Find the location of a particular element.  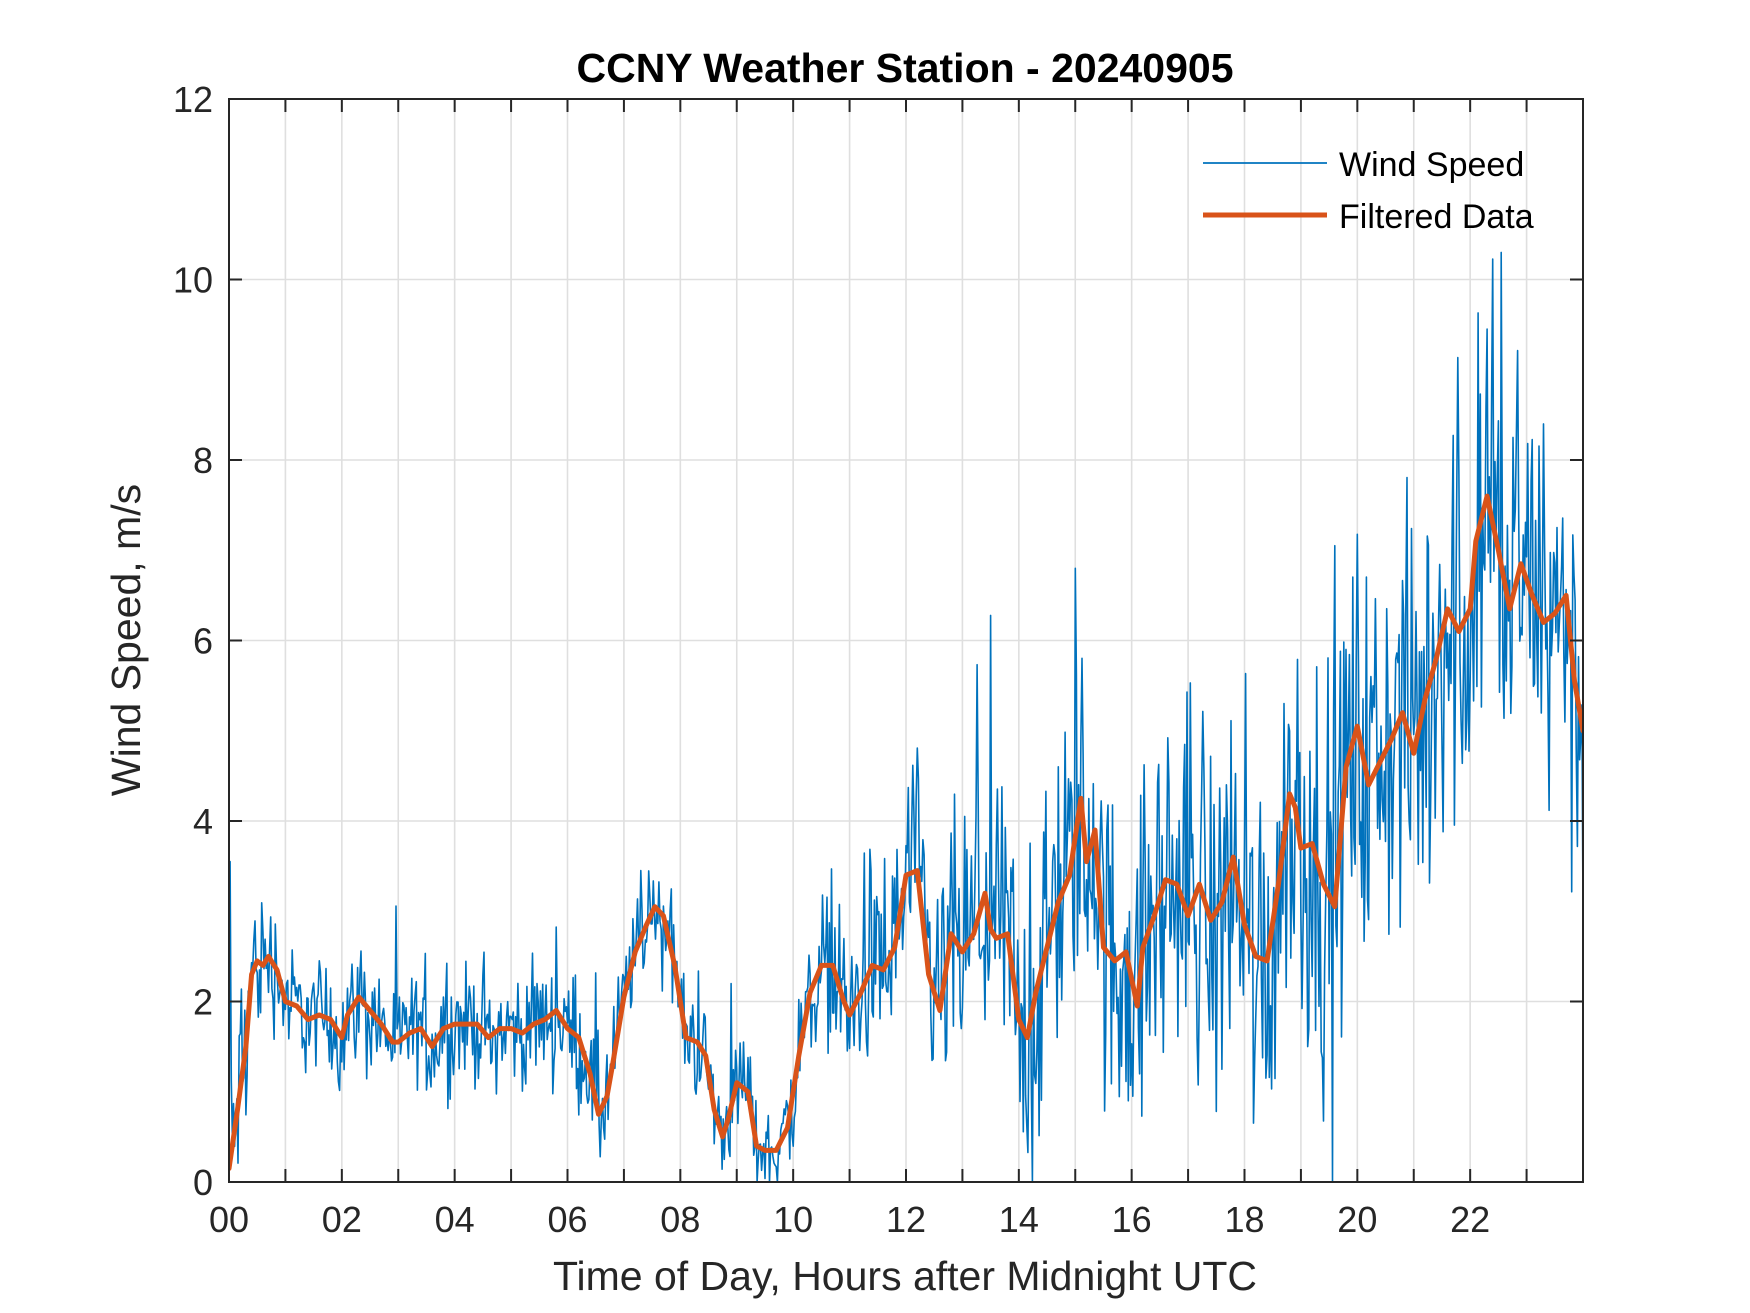

x-tick-label: 18 is located at coordinates (1244, 1219).